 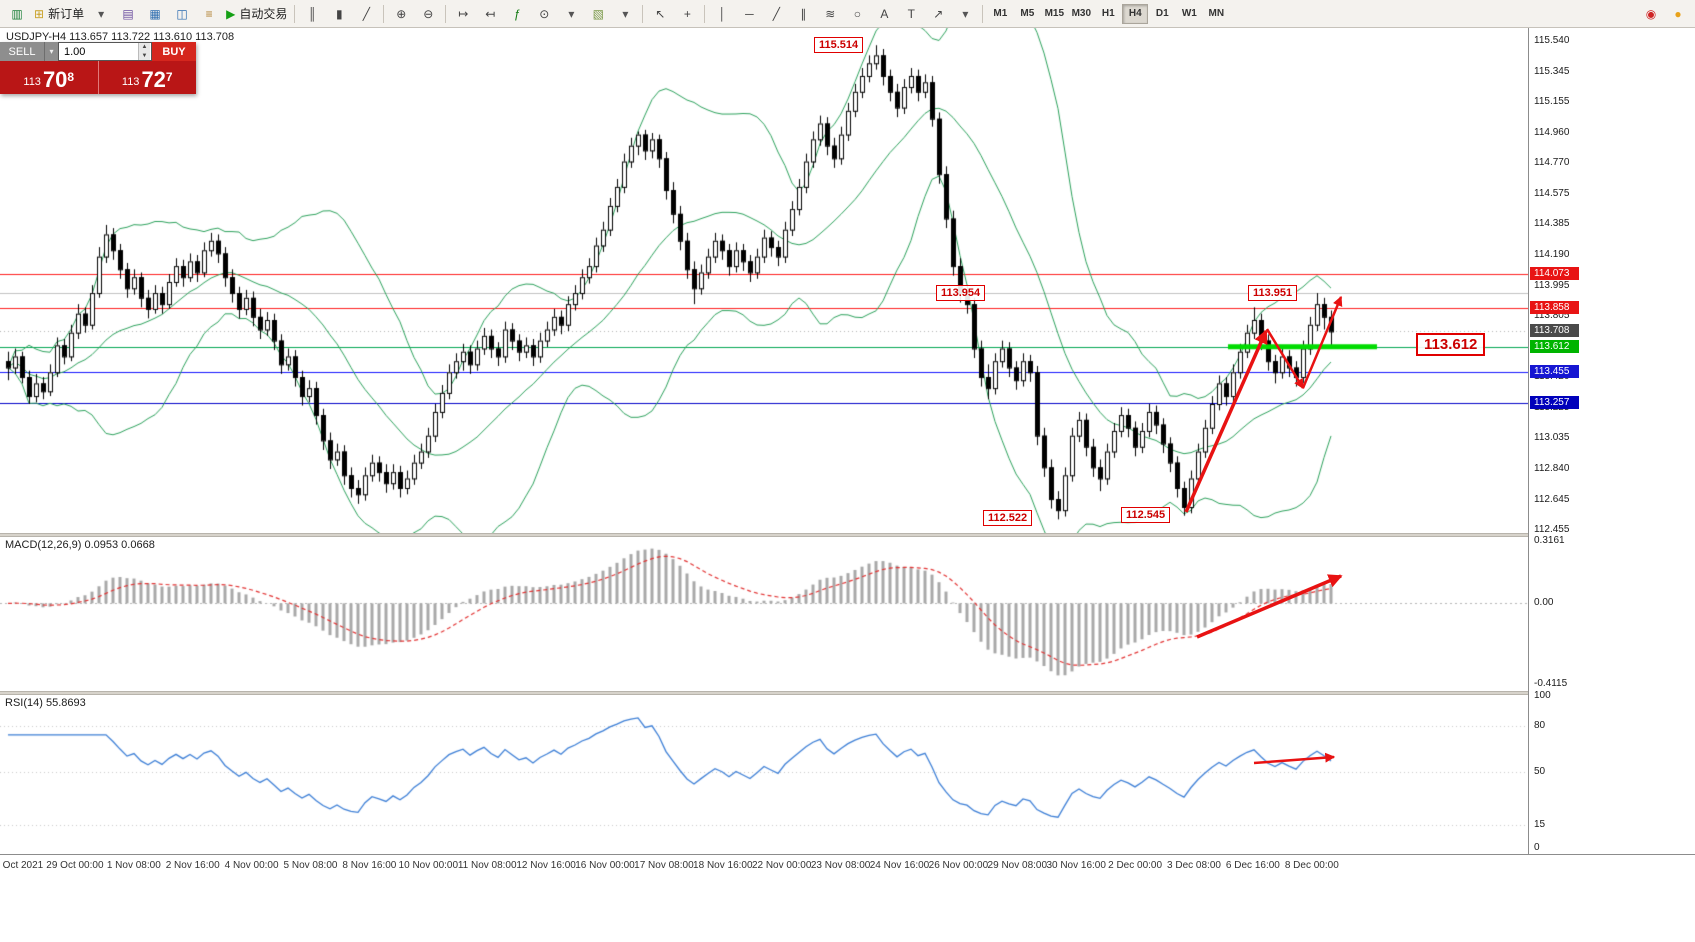 I want to click on sell-price-pip: 8, so click(x=71, y=77).